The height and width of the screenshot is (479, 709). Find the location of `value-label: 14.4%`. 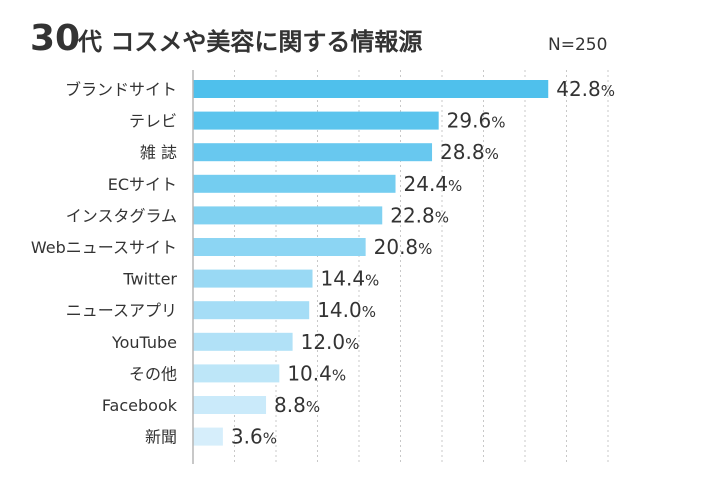

value-label: 14.4% is located at coordinates (350, 279).